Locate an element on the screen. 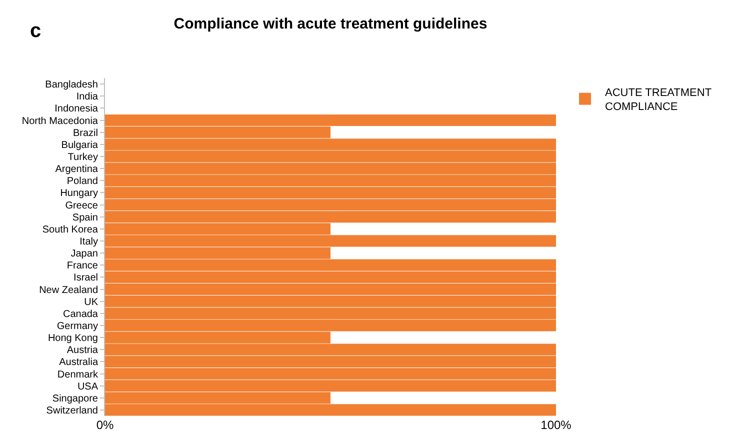 The width and height of the screenshot is (729, 448). y-tick-label: Turkey is located at coordinates (83, 157).